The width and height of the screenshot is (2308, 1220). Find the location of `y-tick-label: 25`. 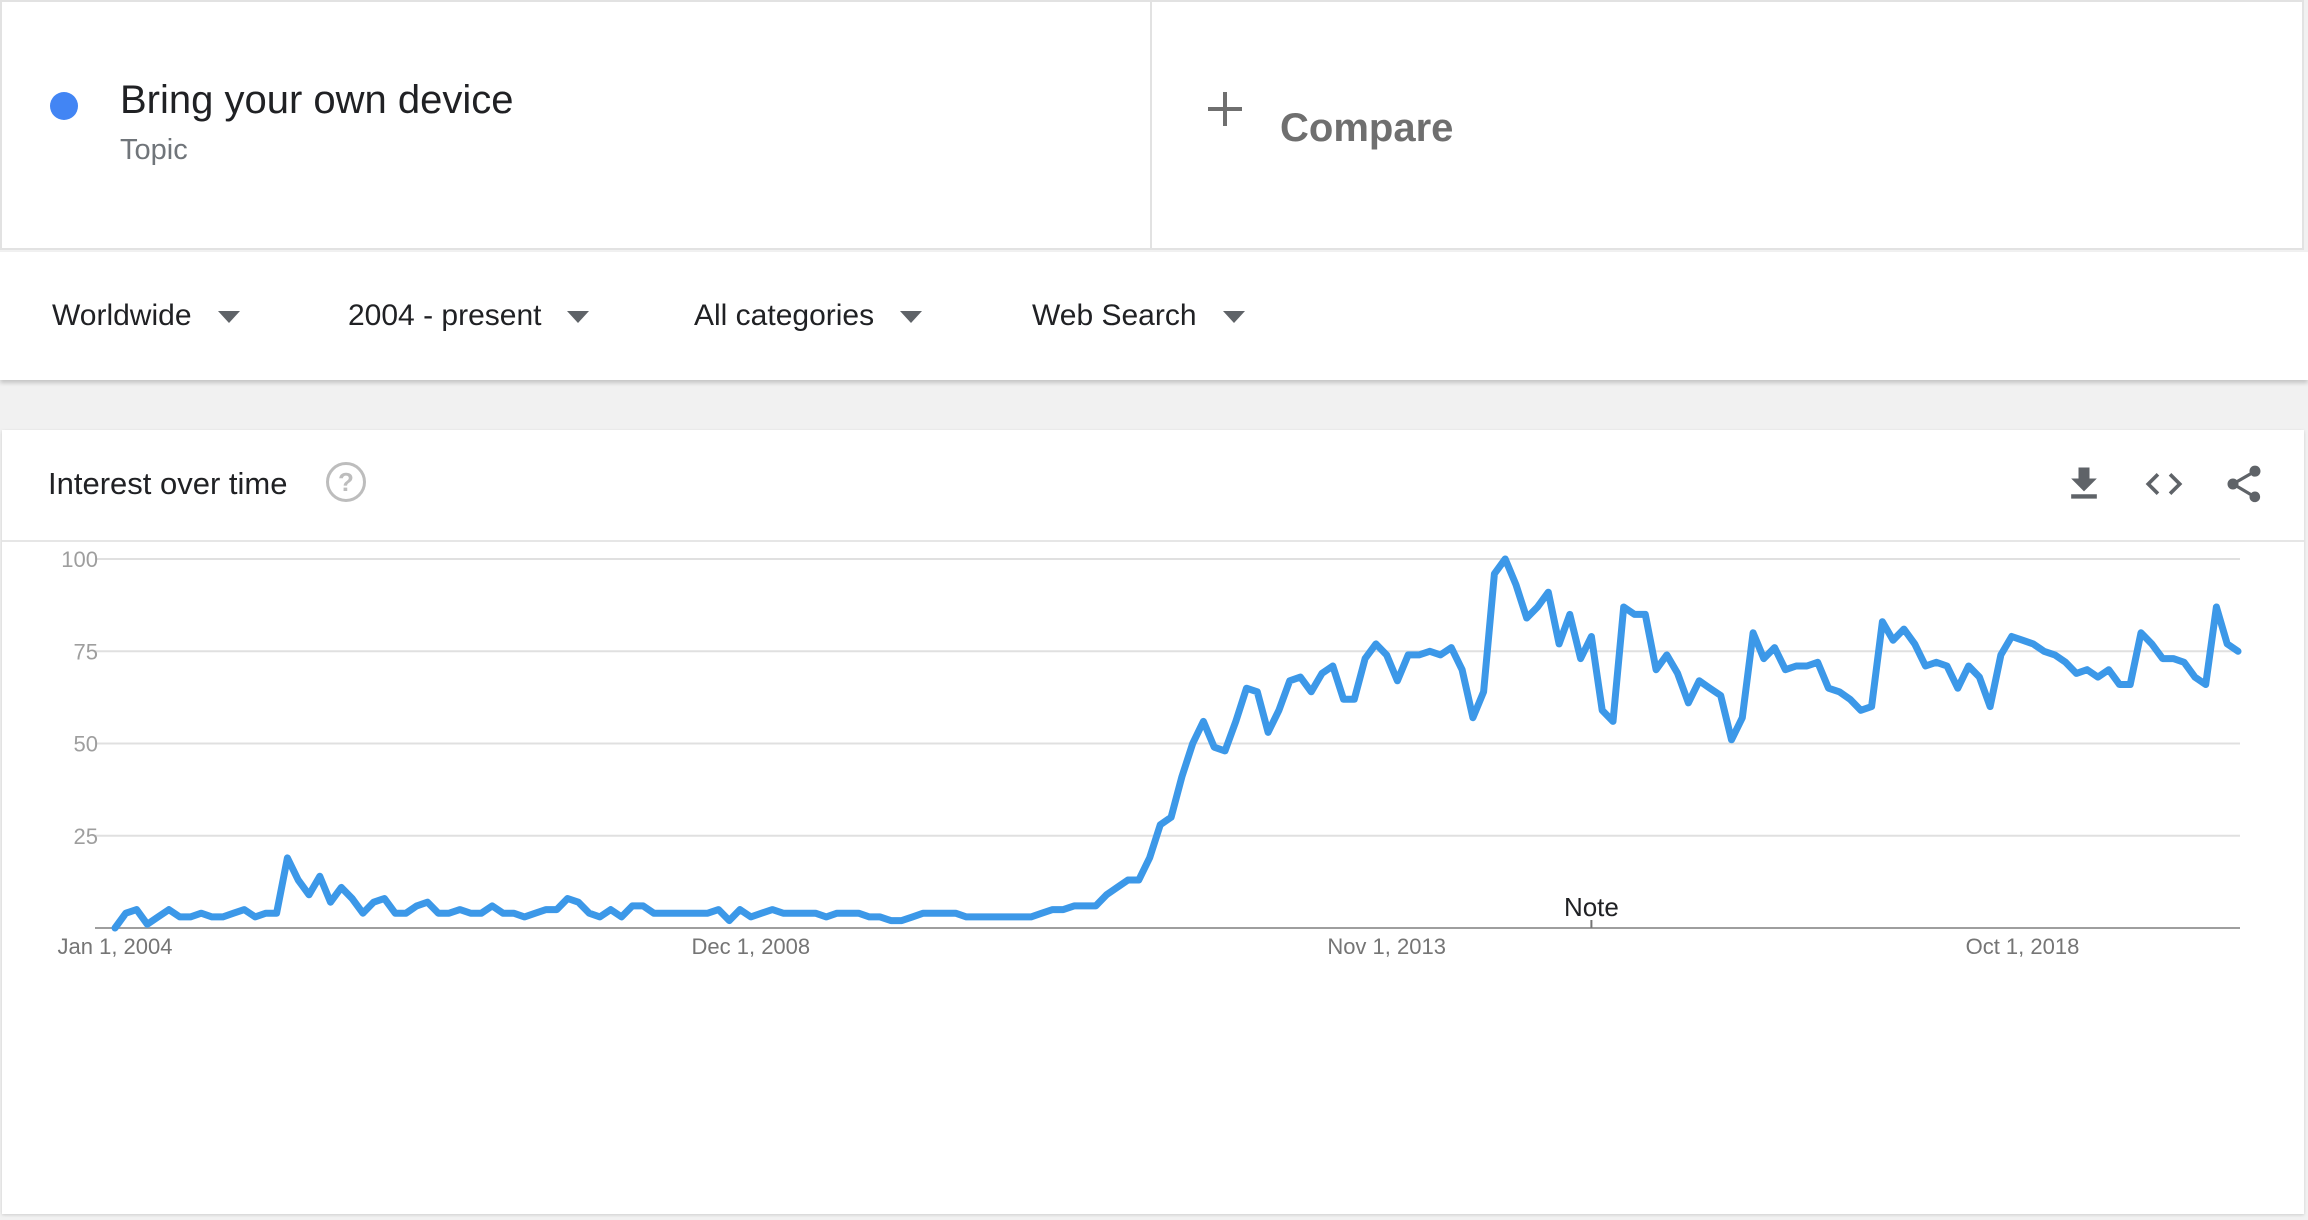

y-tick-label: 25 is located at coordinates (86, 836).